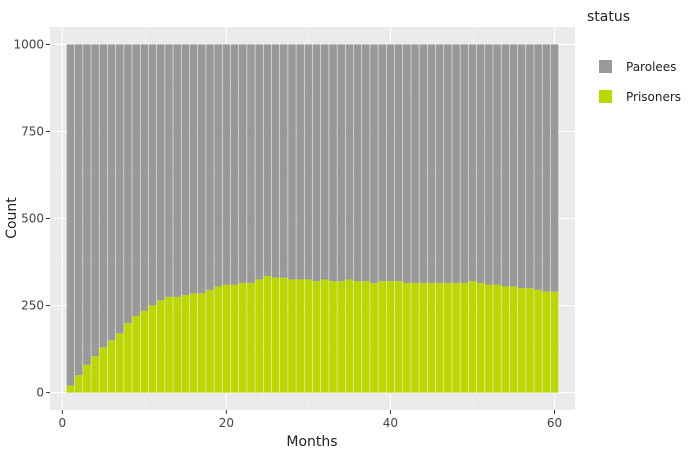  Describe the element at coordinates (32, 219) in the screenshot. I see `y-tick-label: 500` at that location.